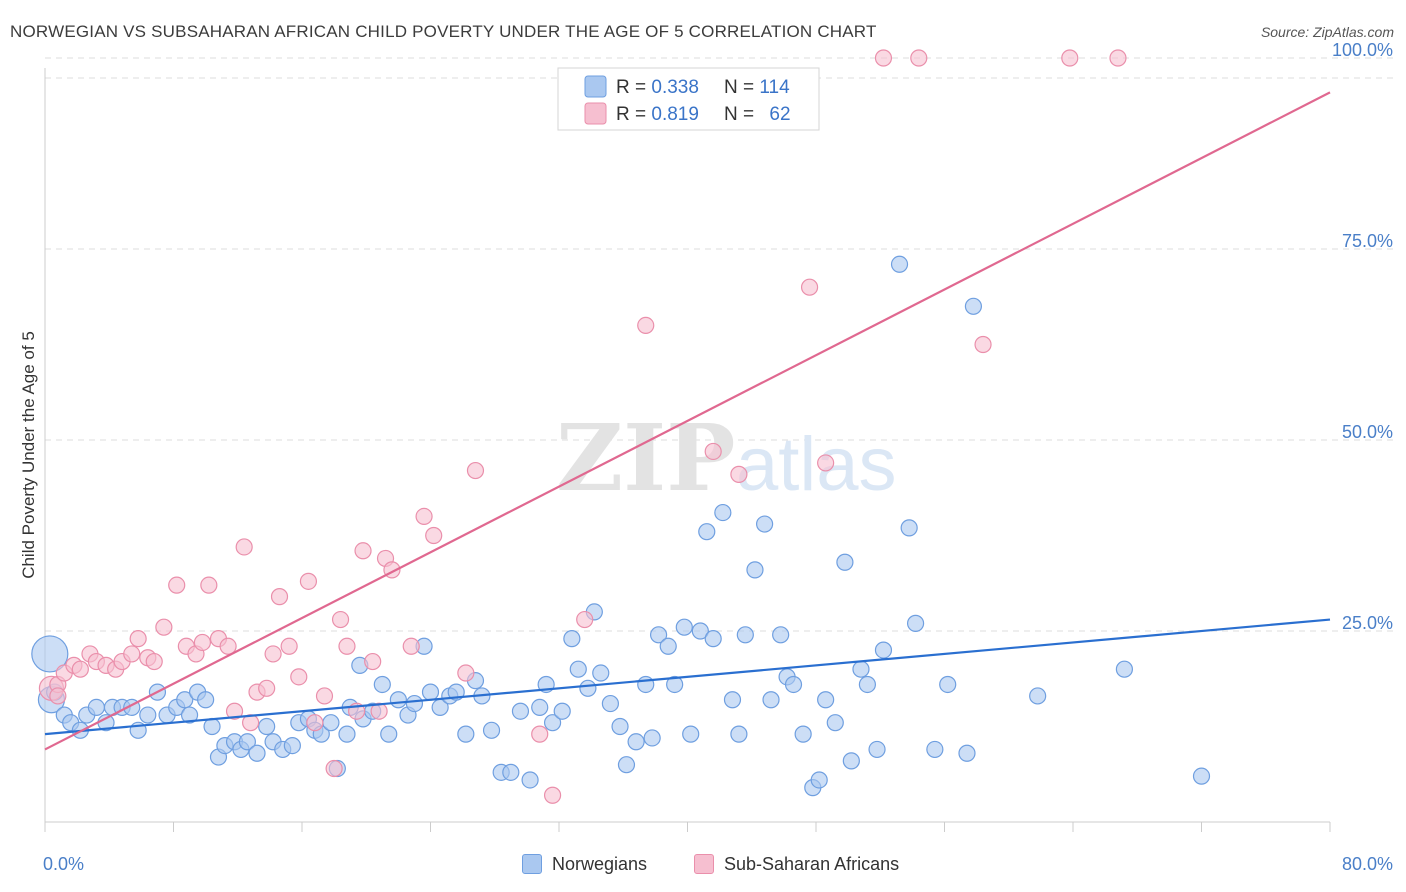 The width and height of the screenshot is (1406, 892). What do you see at coordinates (703, 864) in the screenshot?
I see `series-legend: Norwegians Sub-Saharan Africans` at bounding box center [703, 864].